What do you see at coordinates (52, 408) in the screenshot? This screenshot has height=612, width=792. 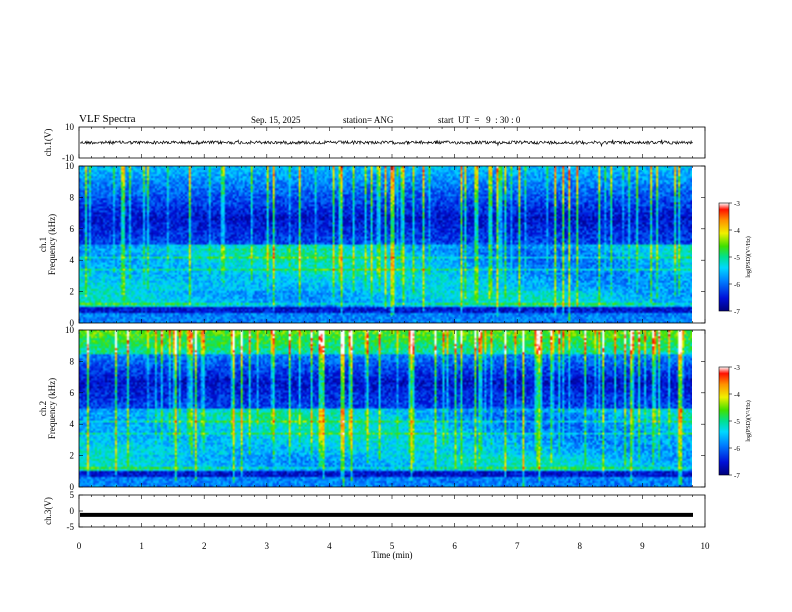 I see `ch2-ylabel: Frequency (kHz)` at bounding box center [52, 408].